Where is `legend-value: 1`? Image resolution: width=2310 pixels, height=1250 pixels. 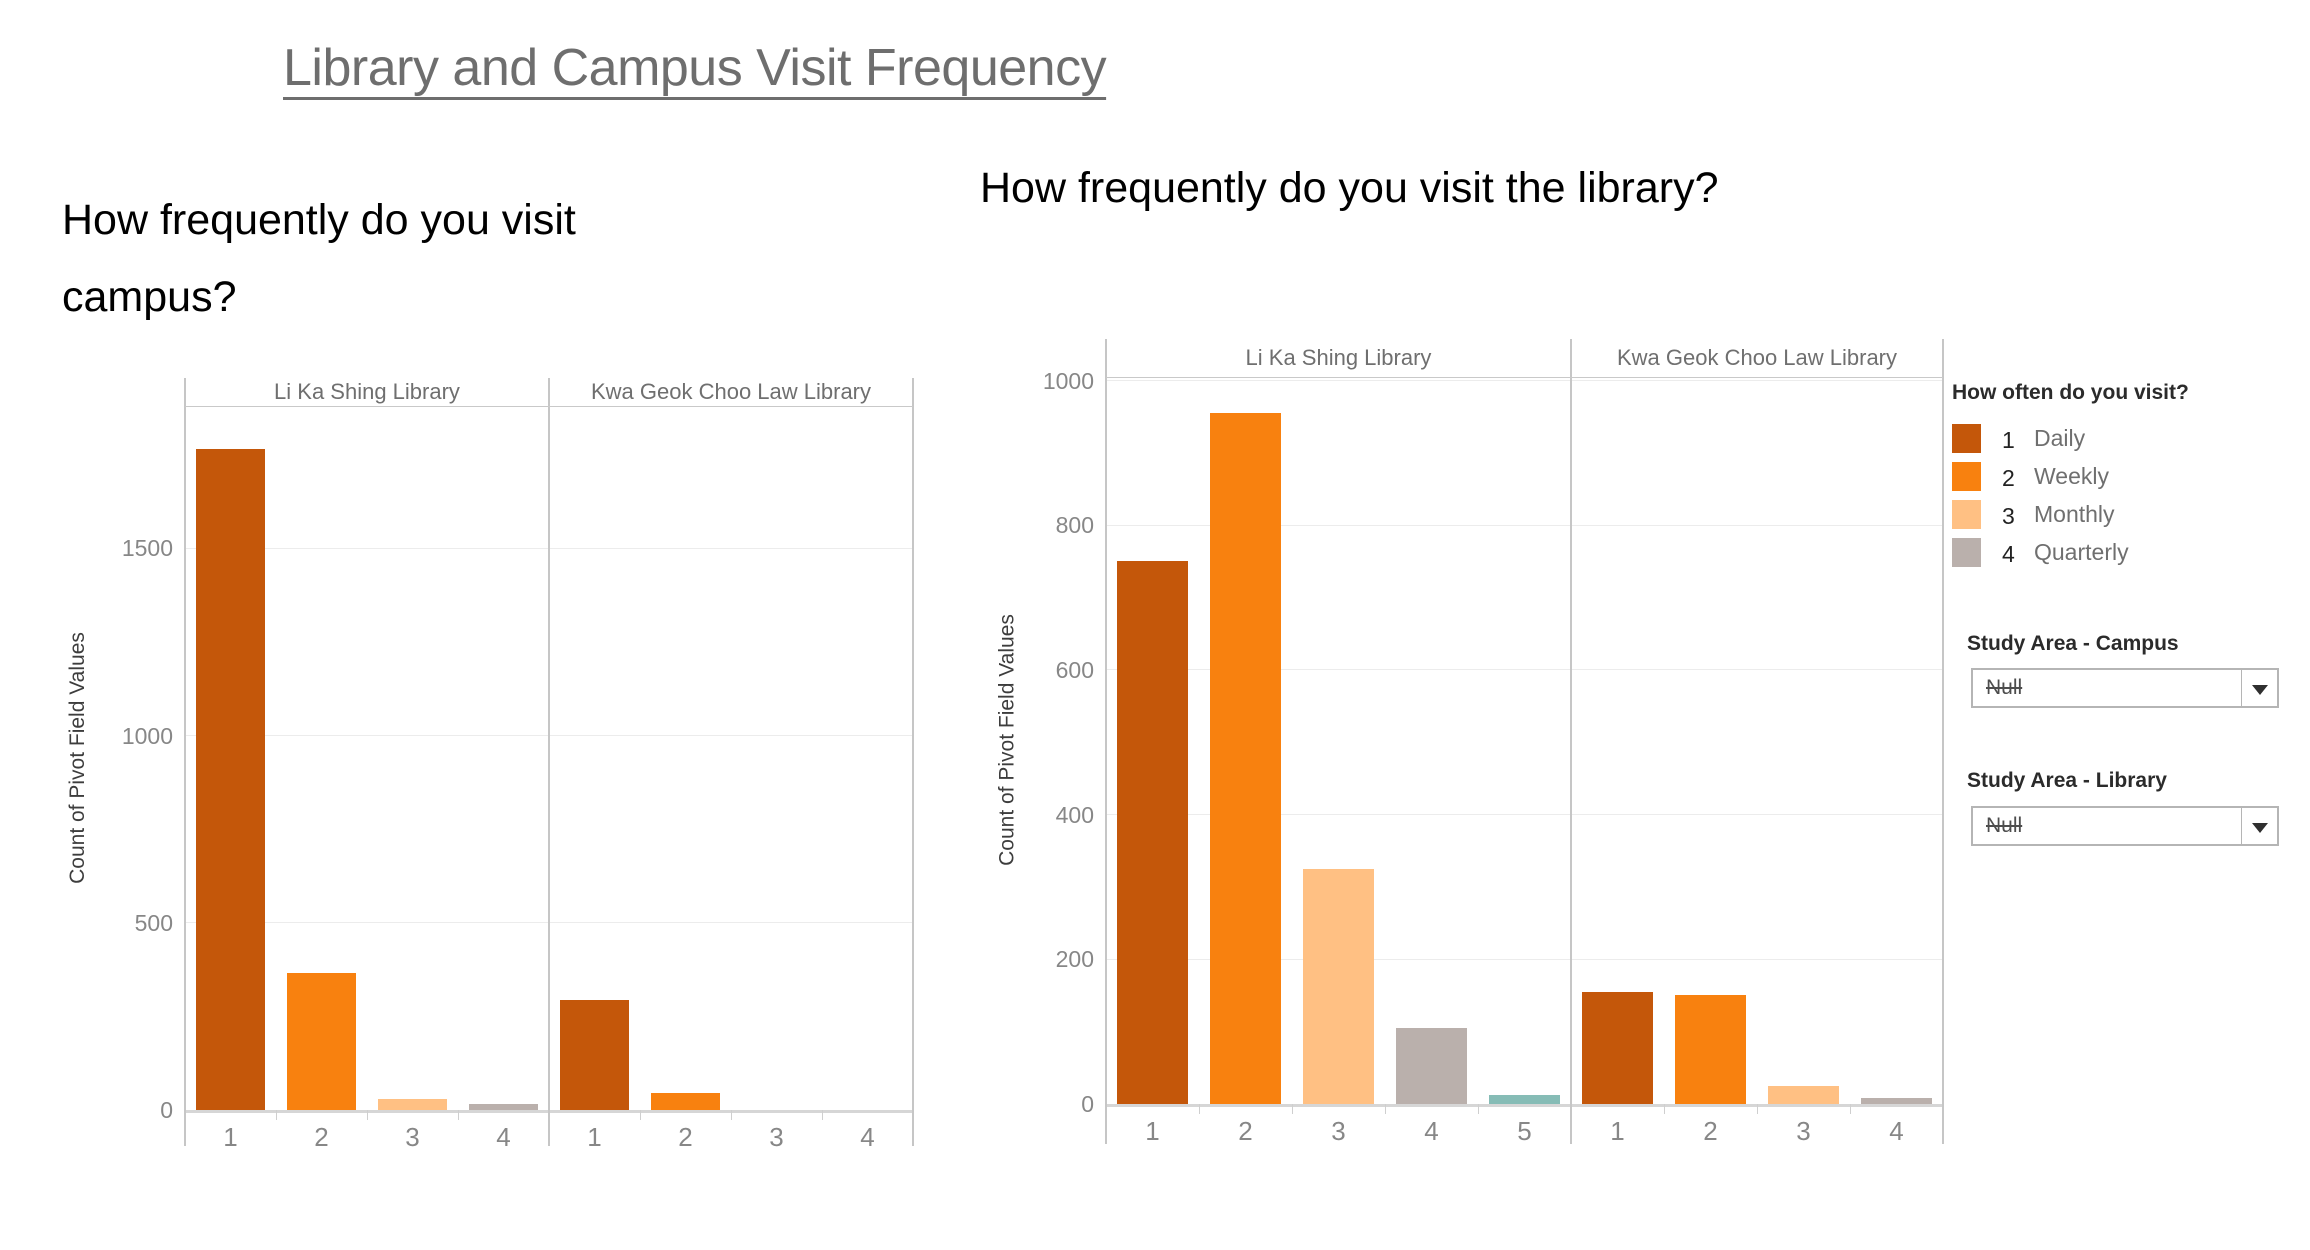 legend-value: 1 is located at coordinates (2008, 440).